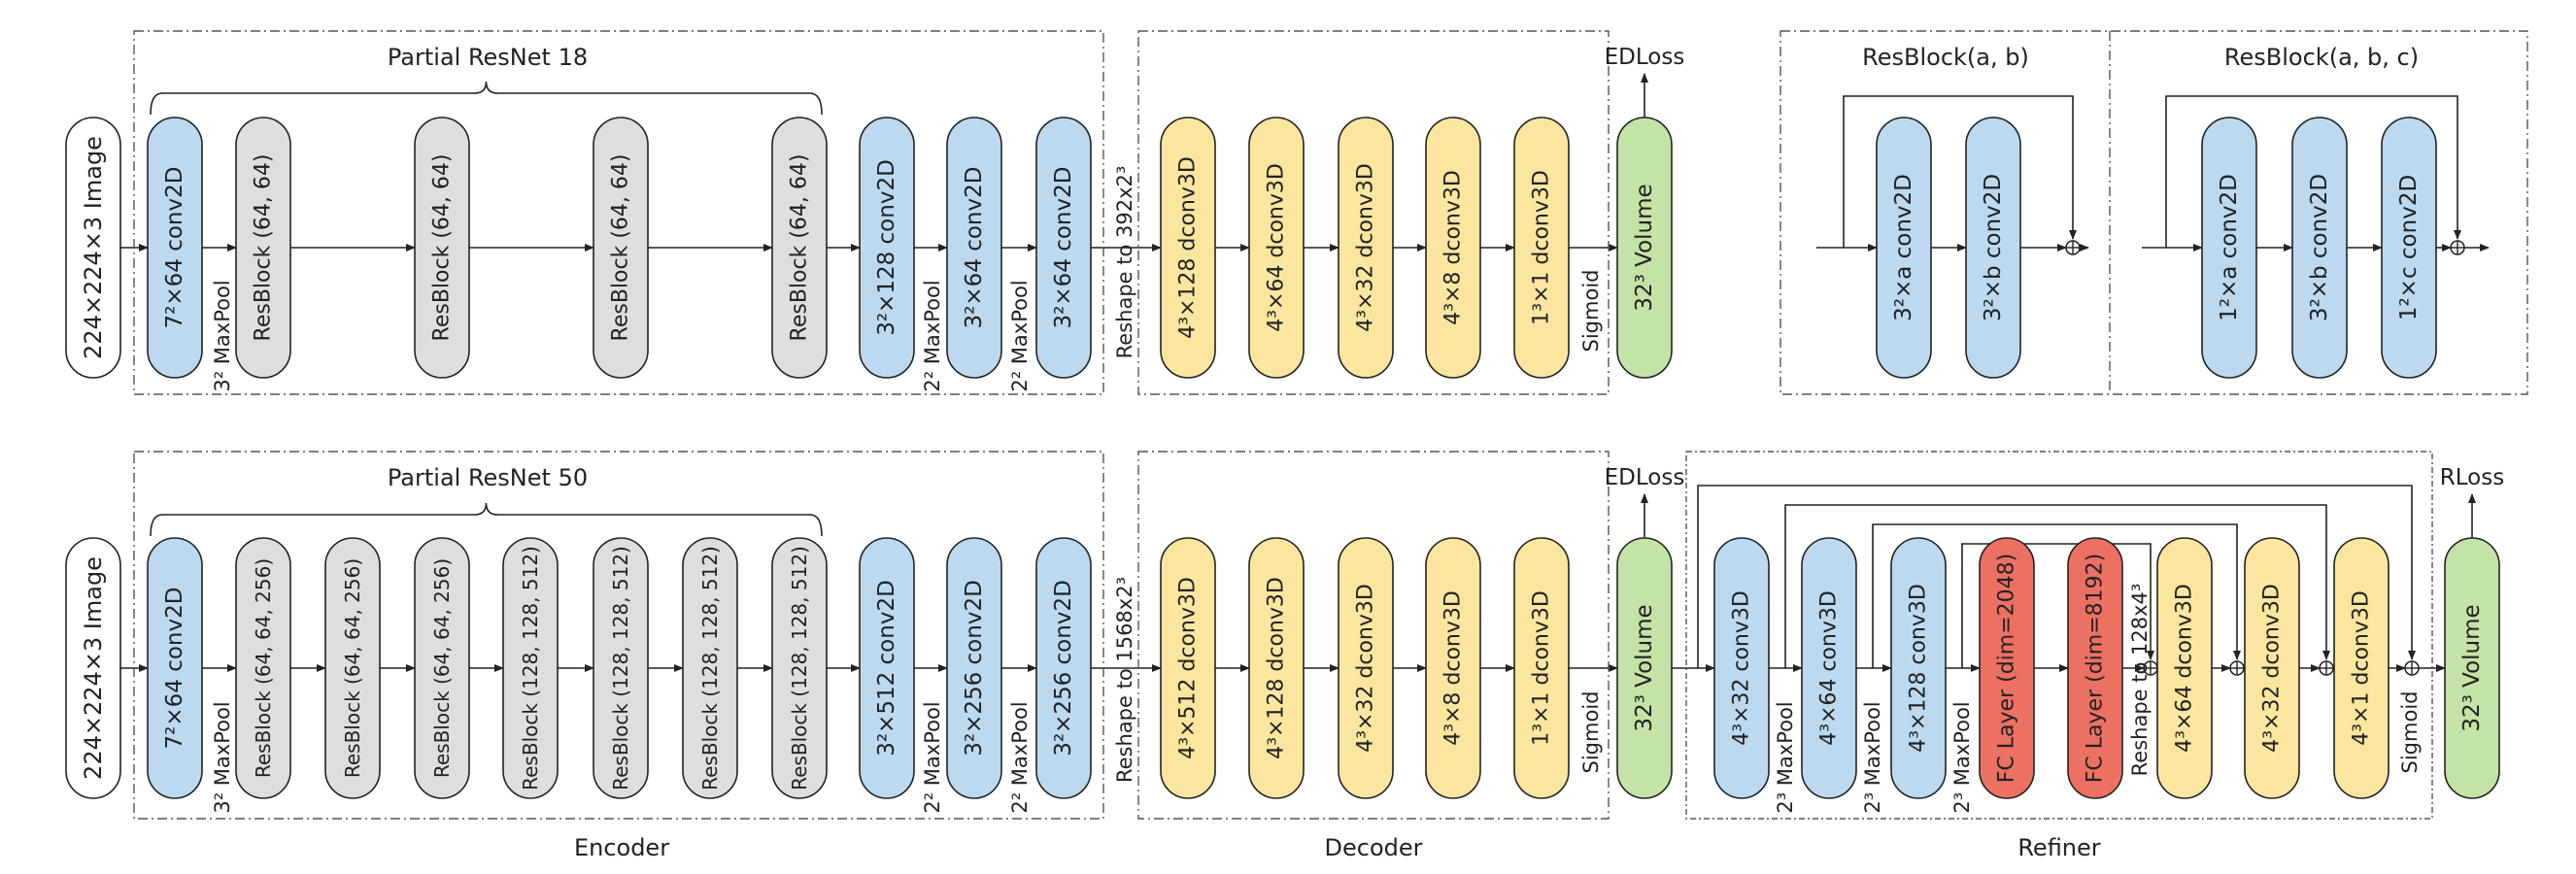 Image resolution: width=2576 pixels, height=874 pixels. I want to click on bottom-conv1: 7²×64 conv2D, so click(175, 668).